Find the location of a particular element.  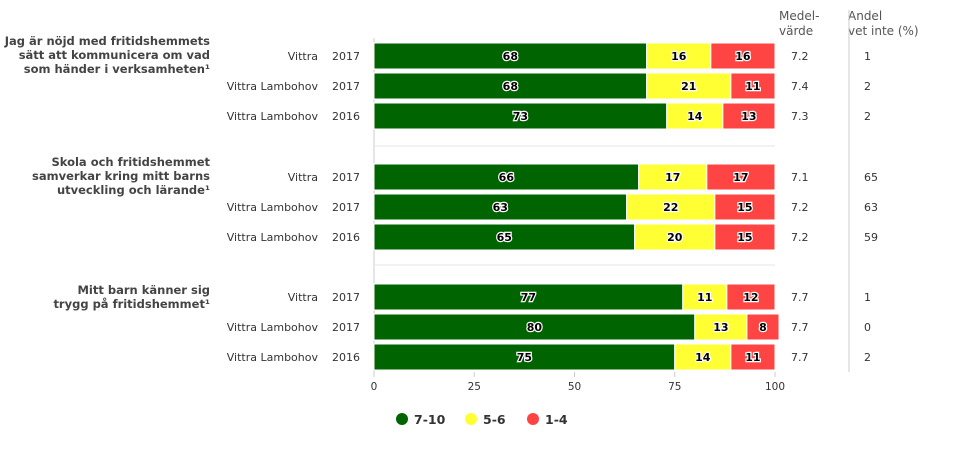

header-dontknow-label: vet inte (%) is located at coordinates (883, 31).